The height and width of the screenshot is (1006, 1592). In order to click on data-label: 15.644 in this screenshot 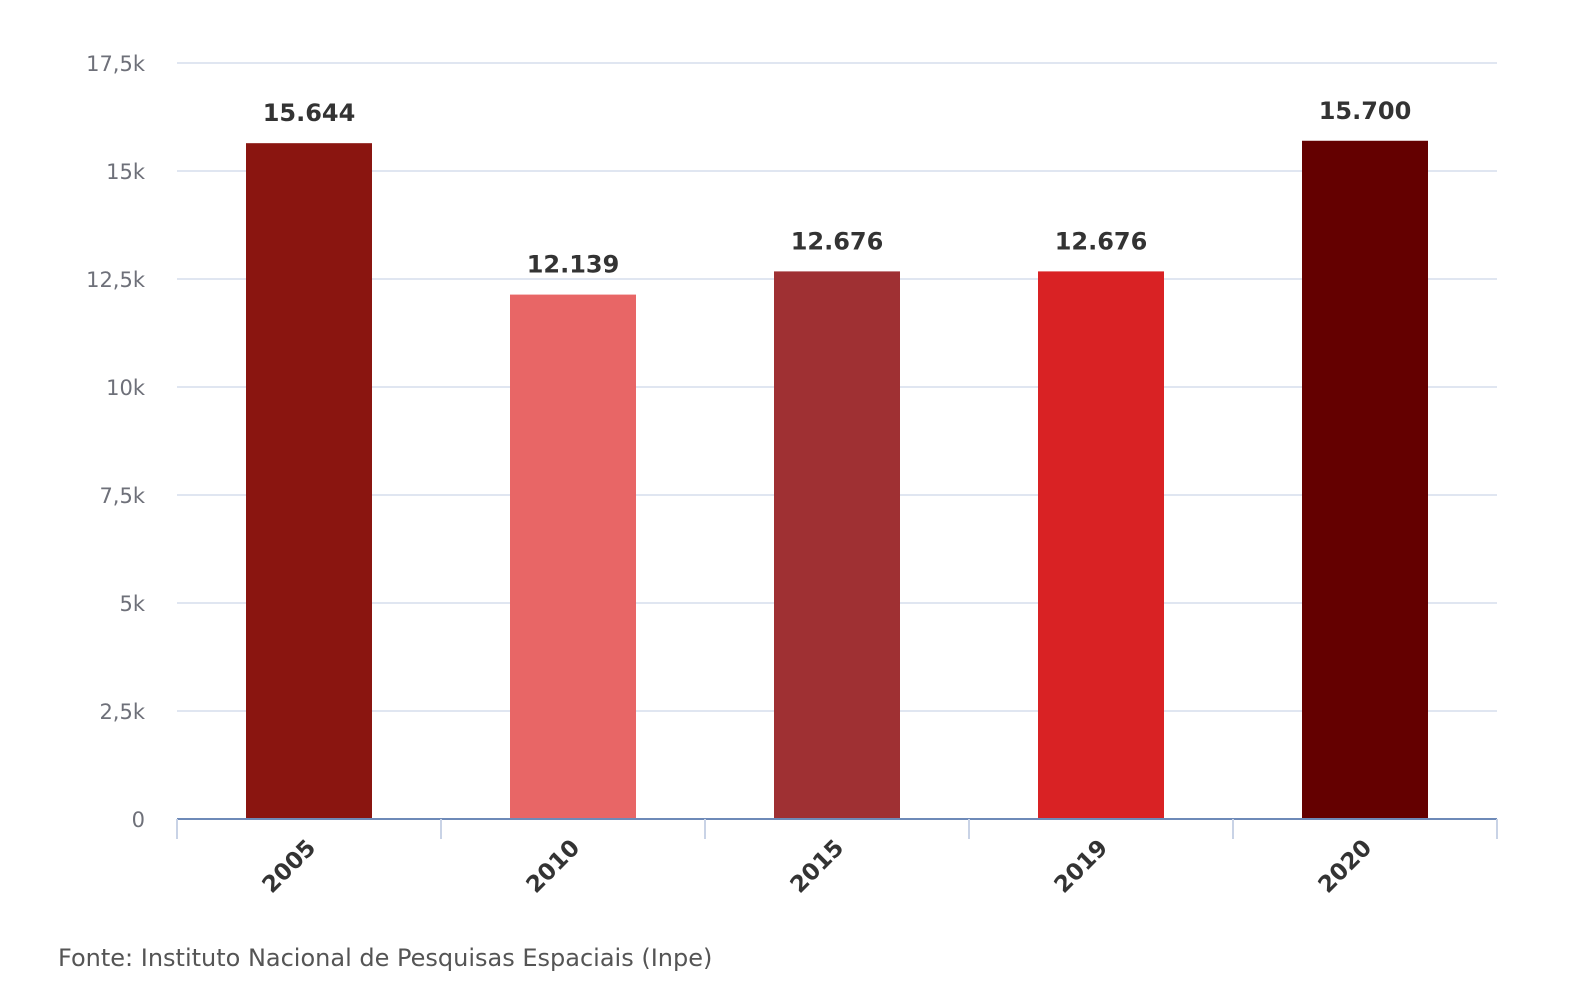, I will do `click(309, 113)`.